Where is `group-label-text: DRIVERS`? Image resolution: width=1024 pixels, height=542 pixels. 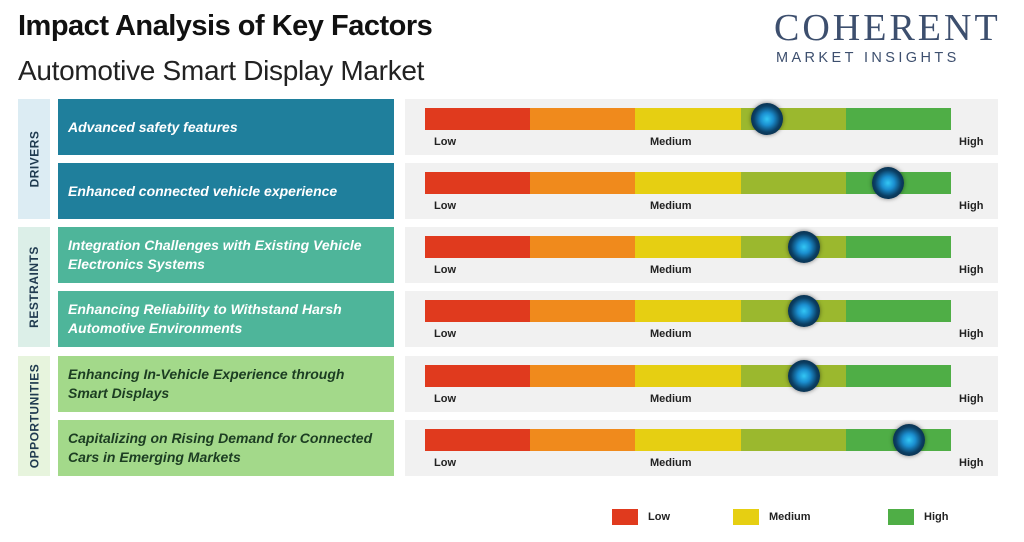 group-label-text: DRIVERS is located at coordinates (34, 159).